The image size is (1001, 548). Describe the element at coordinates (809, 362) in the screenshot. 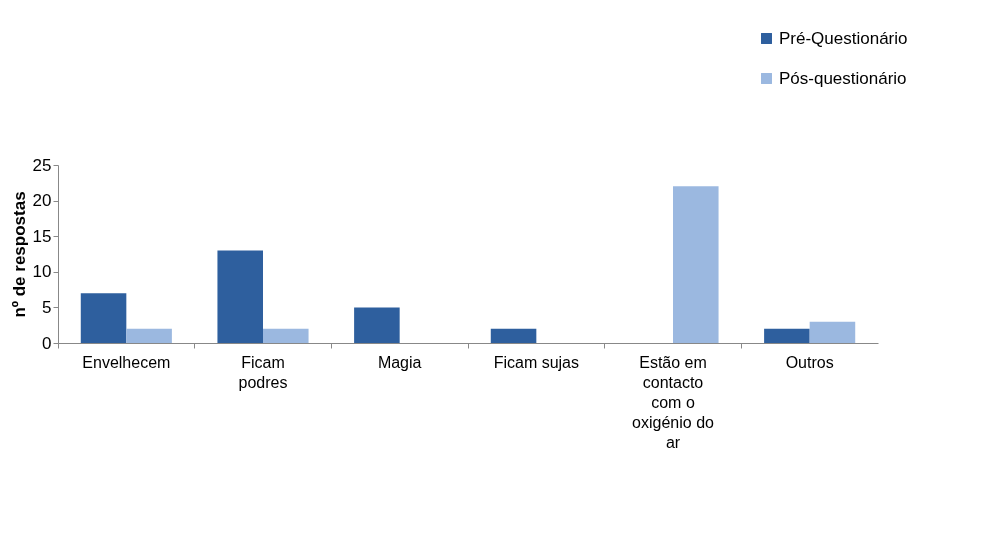

I see `x-tick-label: Outros` at that location.